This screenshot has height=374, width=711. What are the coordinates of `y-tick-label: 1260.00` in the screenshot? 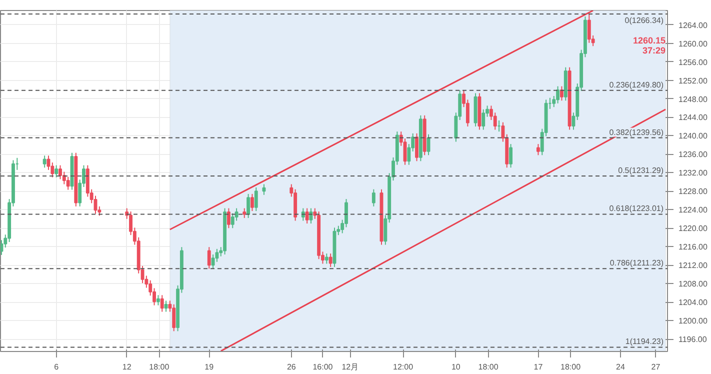 It's located at (693, 43).